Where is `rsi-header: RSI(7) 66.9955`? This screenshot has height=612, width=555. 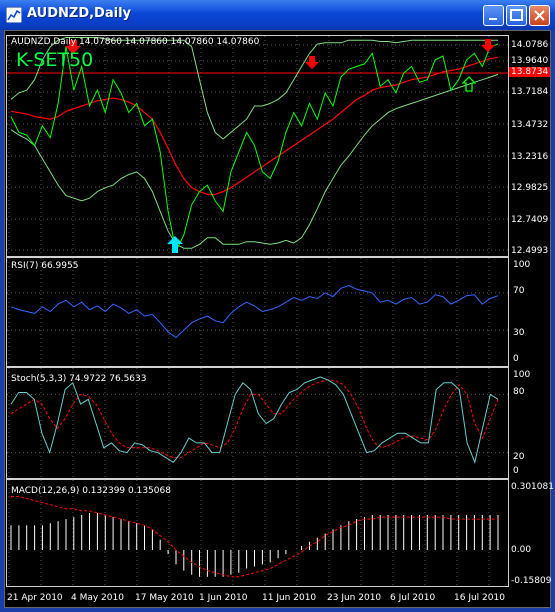 rsi-header: RSI(7) 66.9955 is located at coordinates (45, 266).